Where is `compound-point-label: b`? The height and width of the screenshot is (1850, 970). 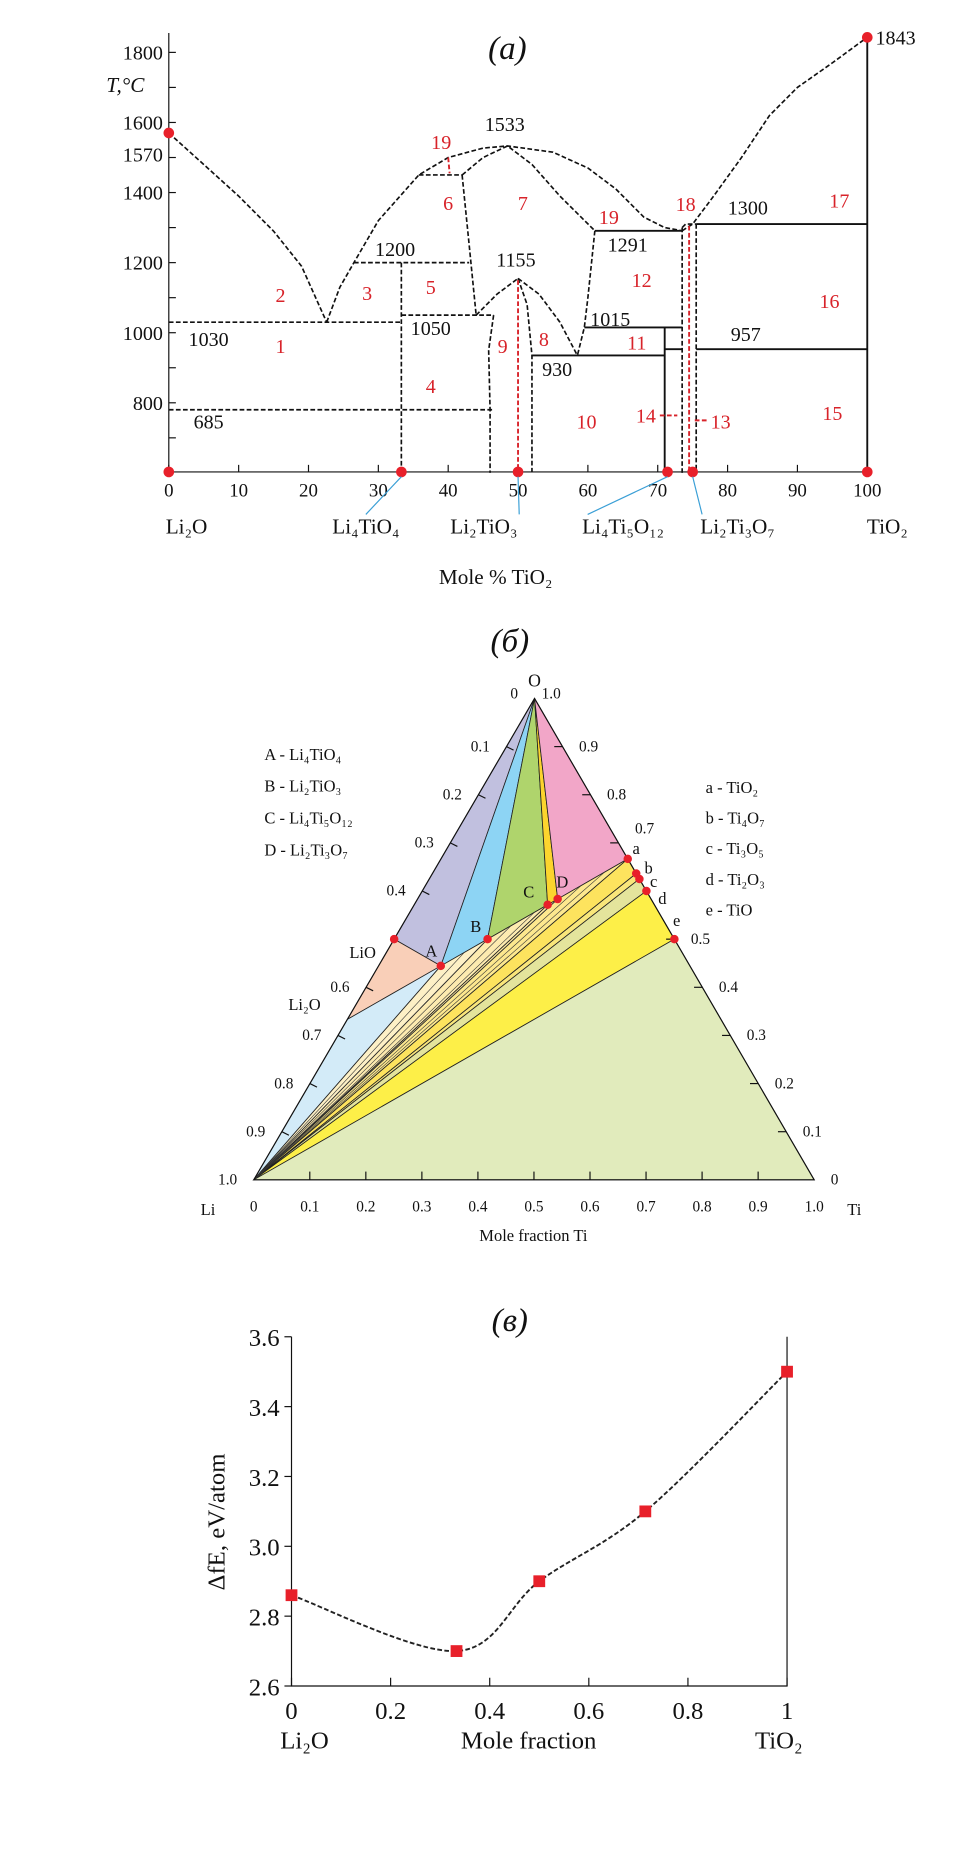
compound-point-label: b is located at coordinates (648, 867).